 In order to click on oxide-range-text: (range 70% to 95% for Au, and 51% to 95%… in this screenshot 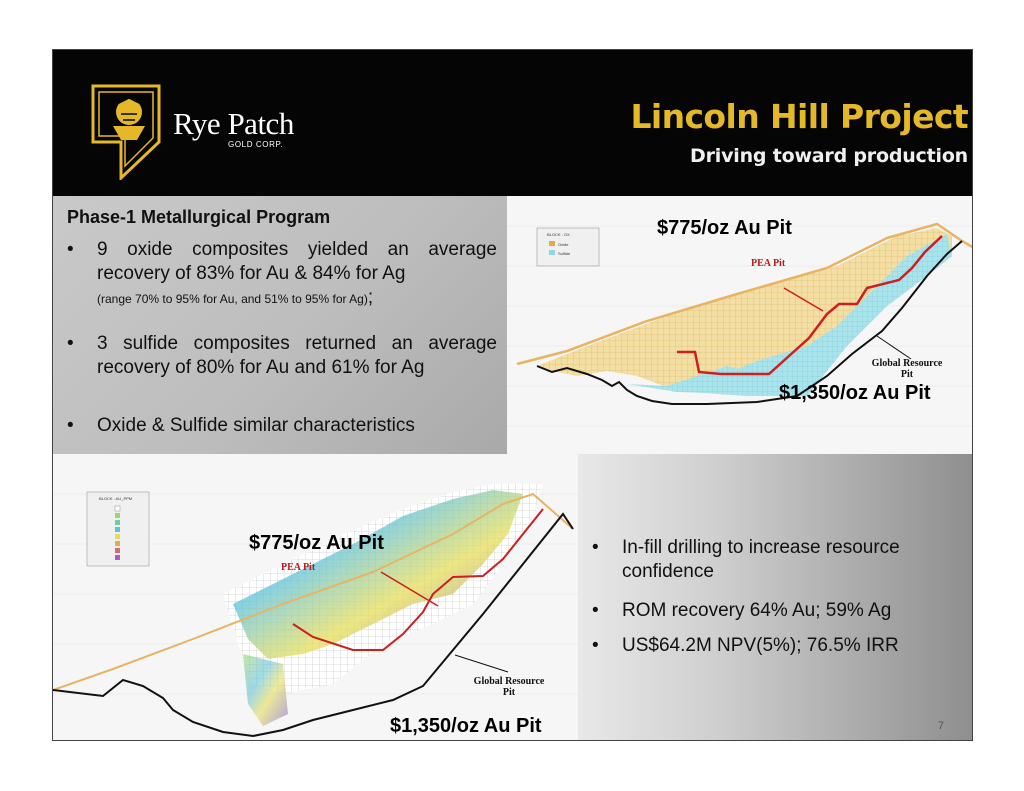, I will do `click(232, 299)`.